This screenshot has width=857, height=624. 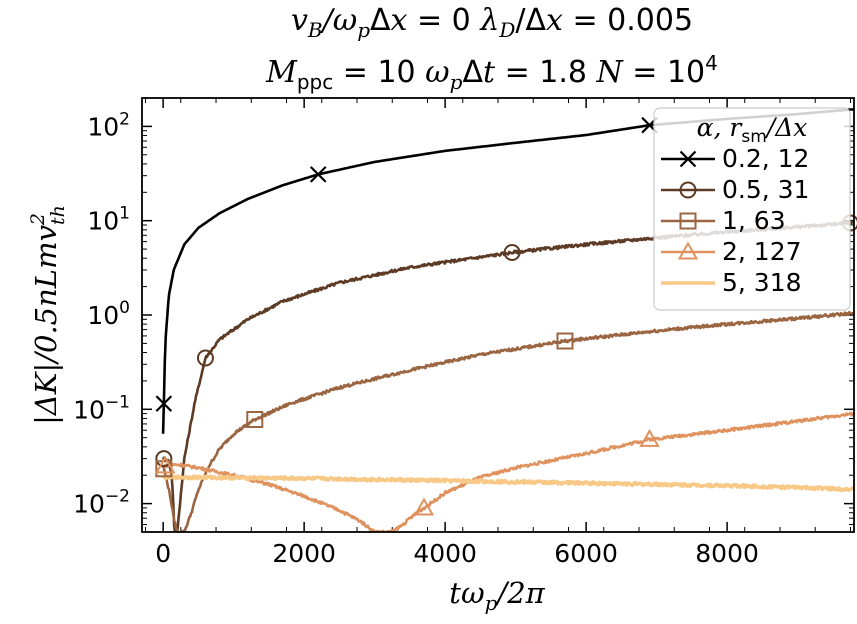 What do you see at coordinates (108, 314) in the screenshot?
I see `y-tick-label: 10⁰` at bounding box center [108, 314].